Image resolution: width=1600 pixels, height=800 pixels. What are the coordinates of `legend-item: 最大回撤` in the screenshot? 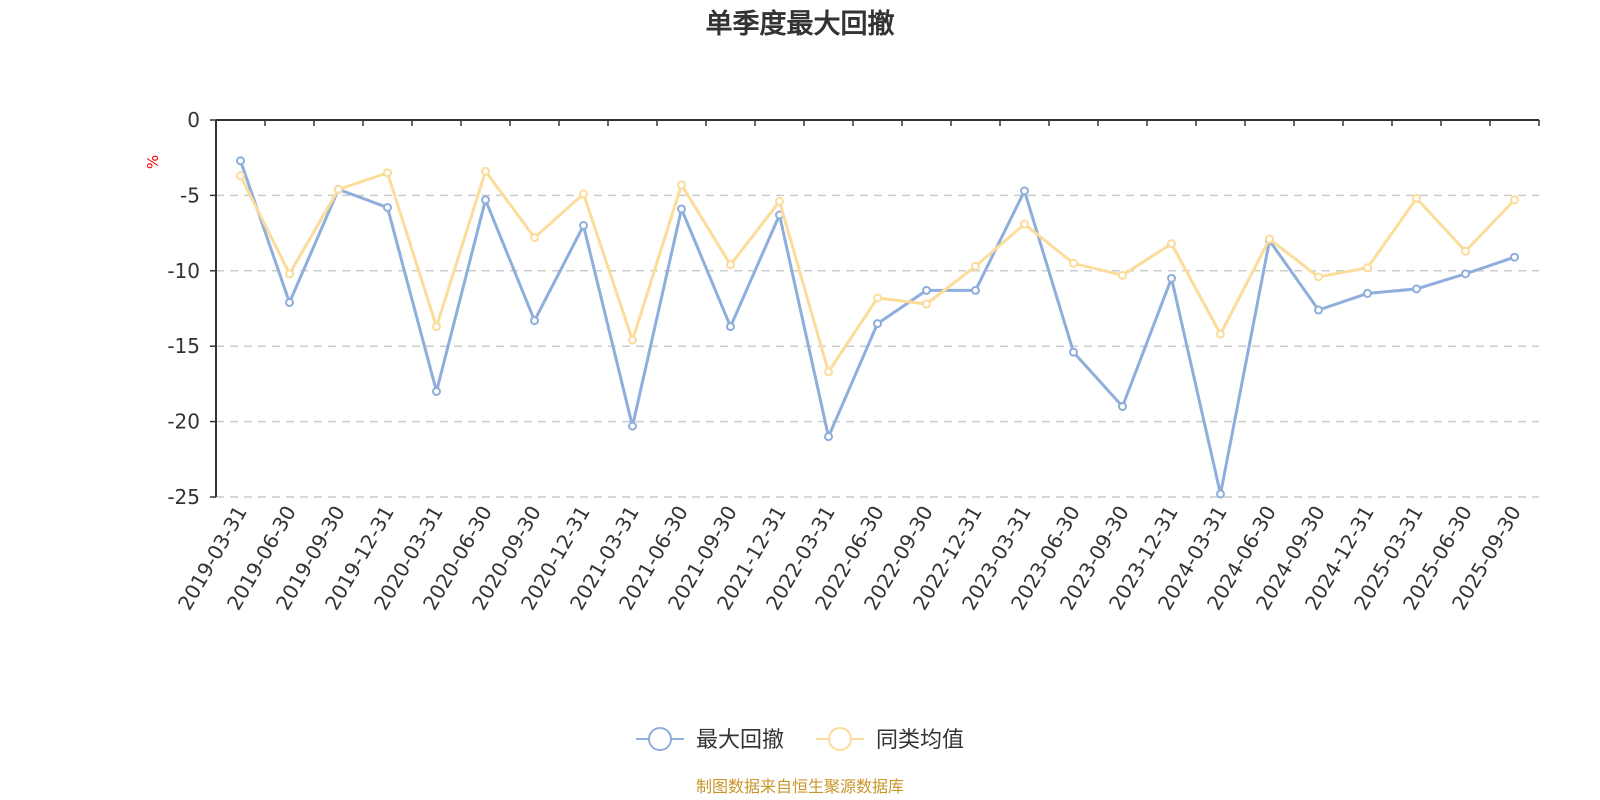 It's located at (710, 740).